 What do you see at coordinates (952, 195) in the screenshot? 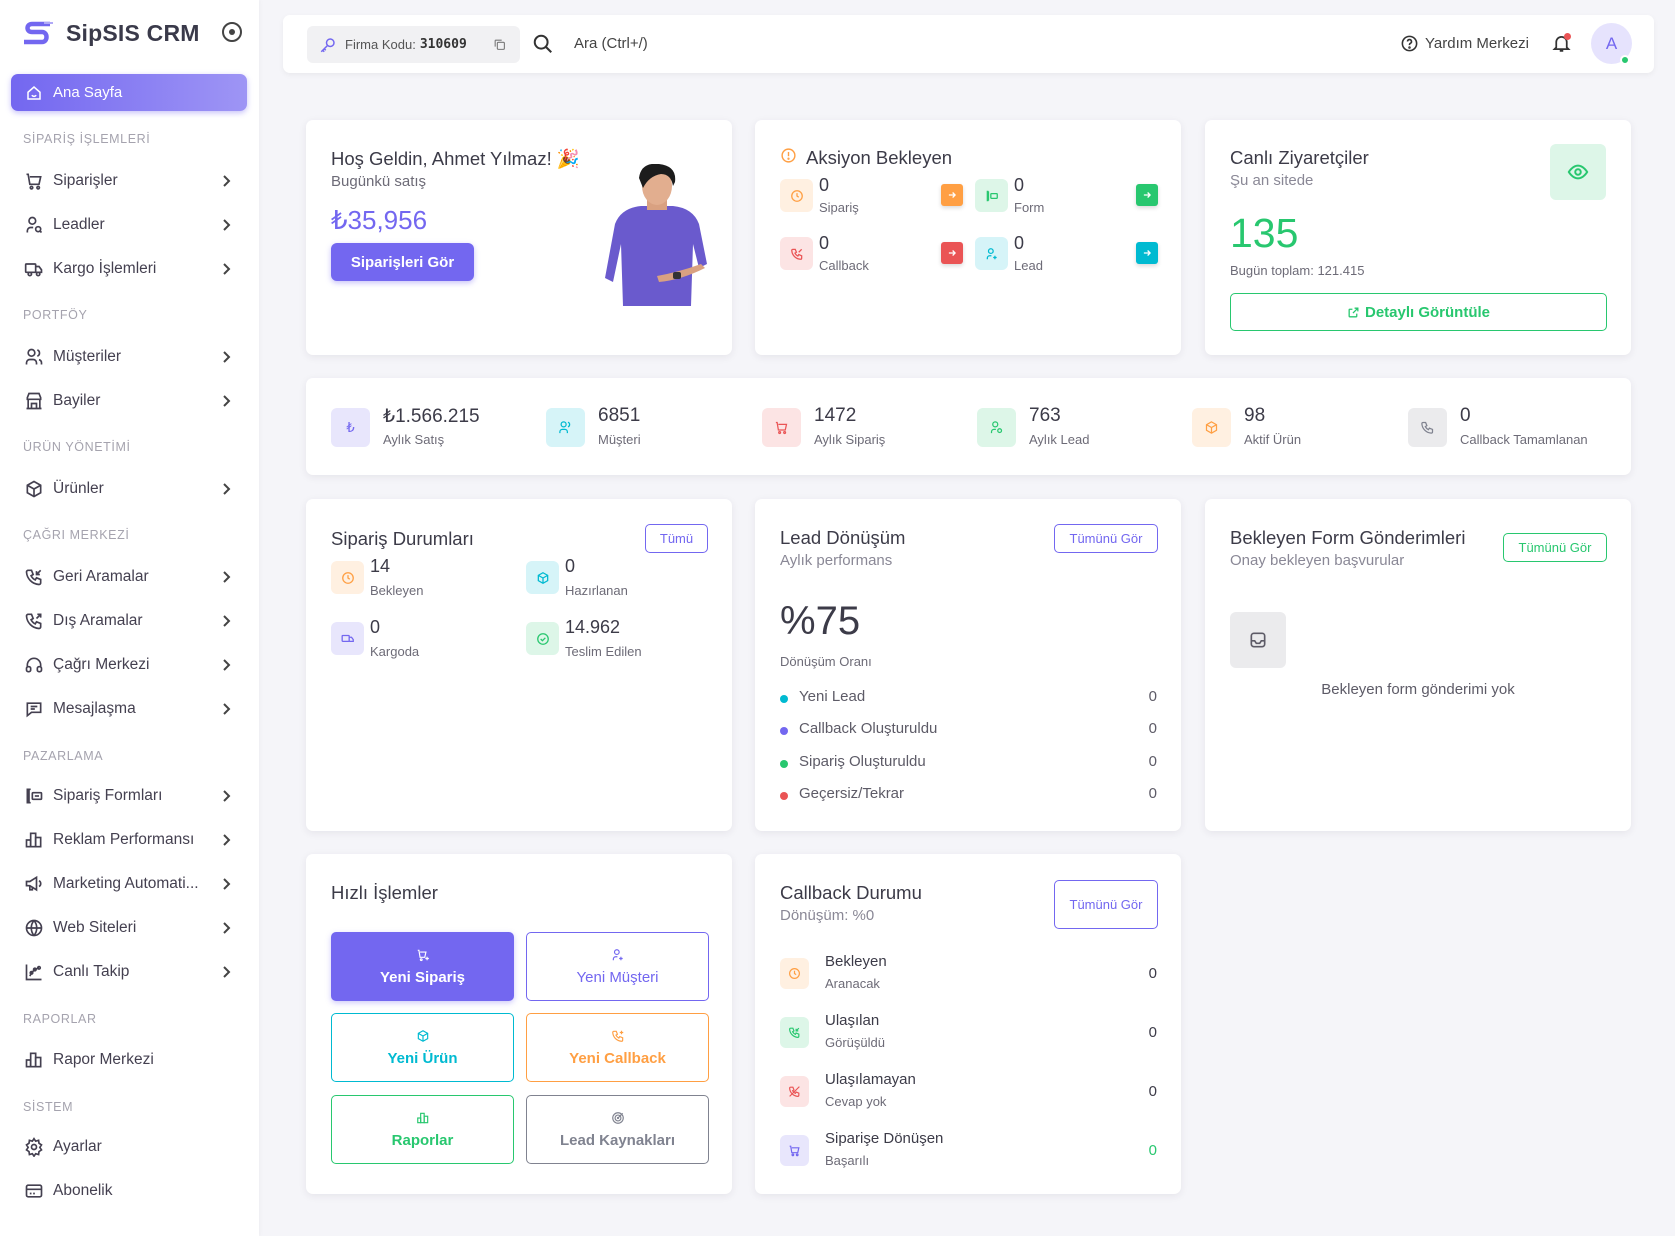
I see `pending-order-go-button` at bounding box center [952, 195].